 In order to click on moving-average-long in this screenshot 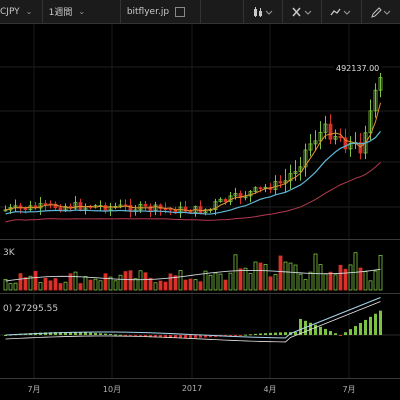, I will do `click(193, 192)`.